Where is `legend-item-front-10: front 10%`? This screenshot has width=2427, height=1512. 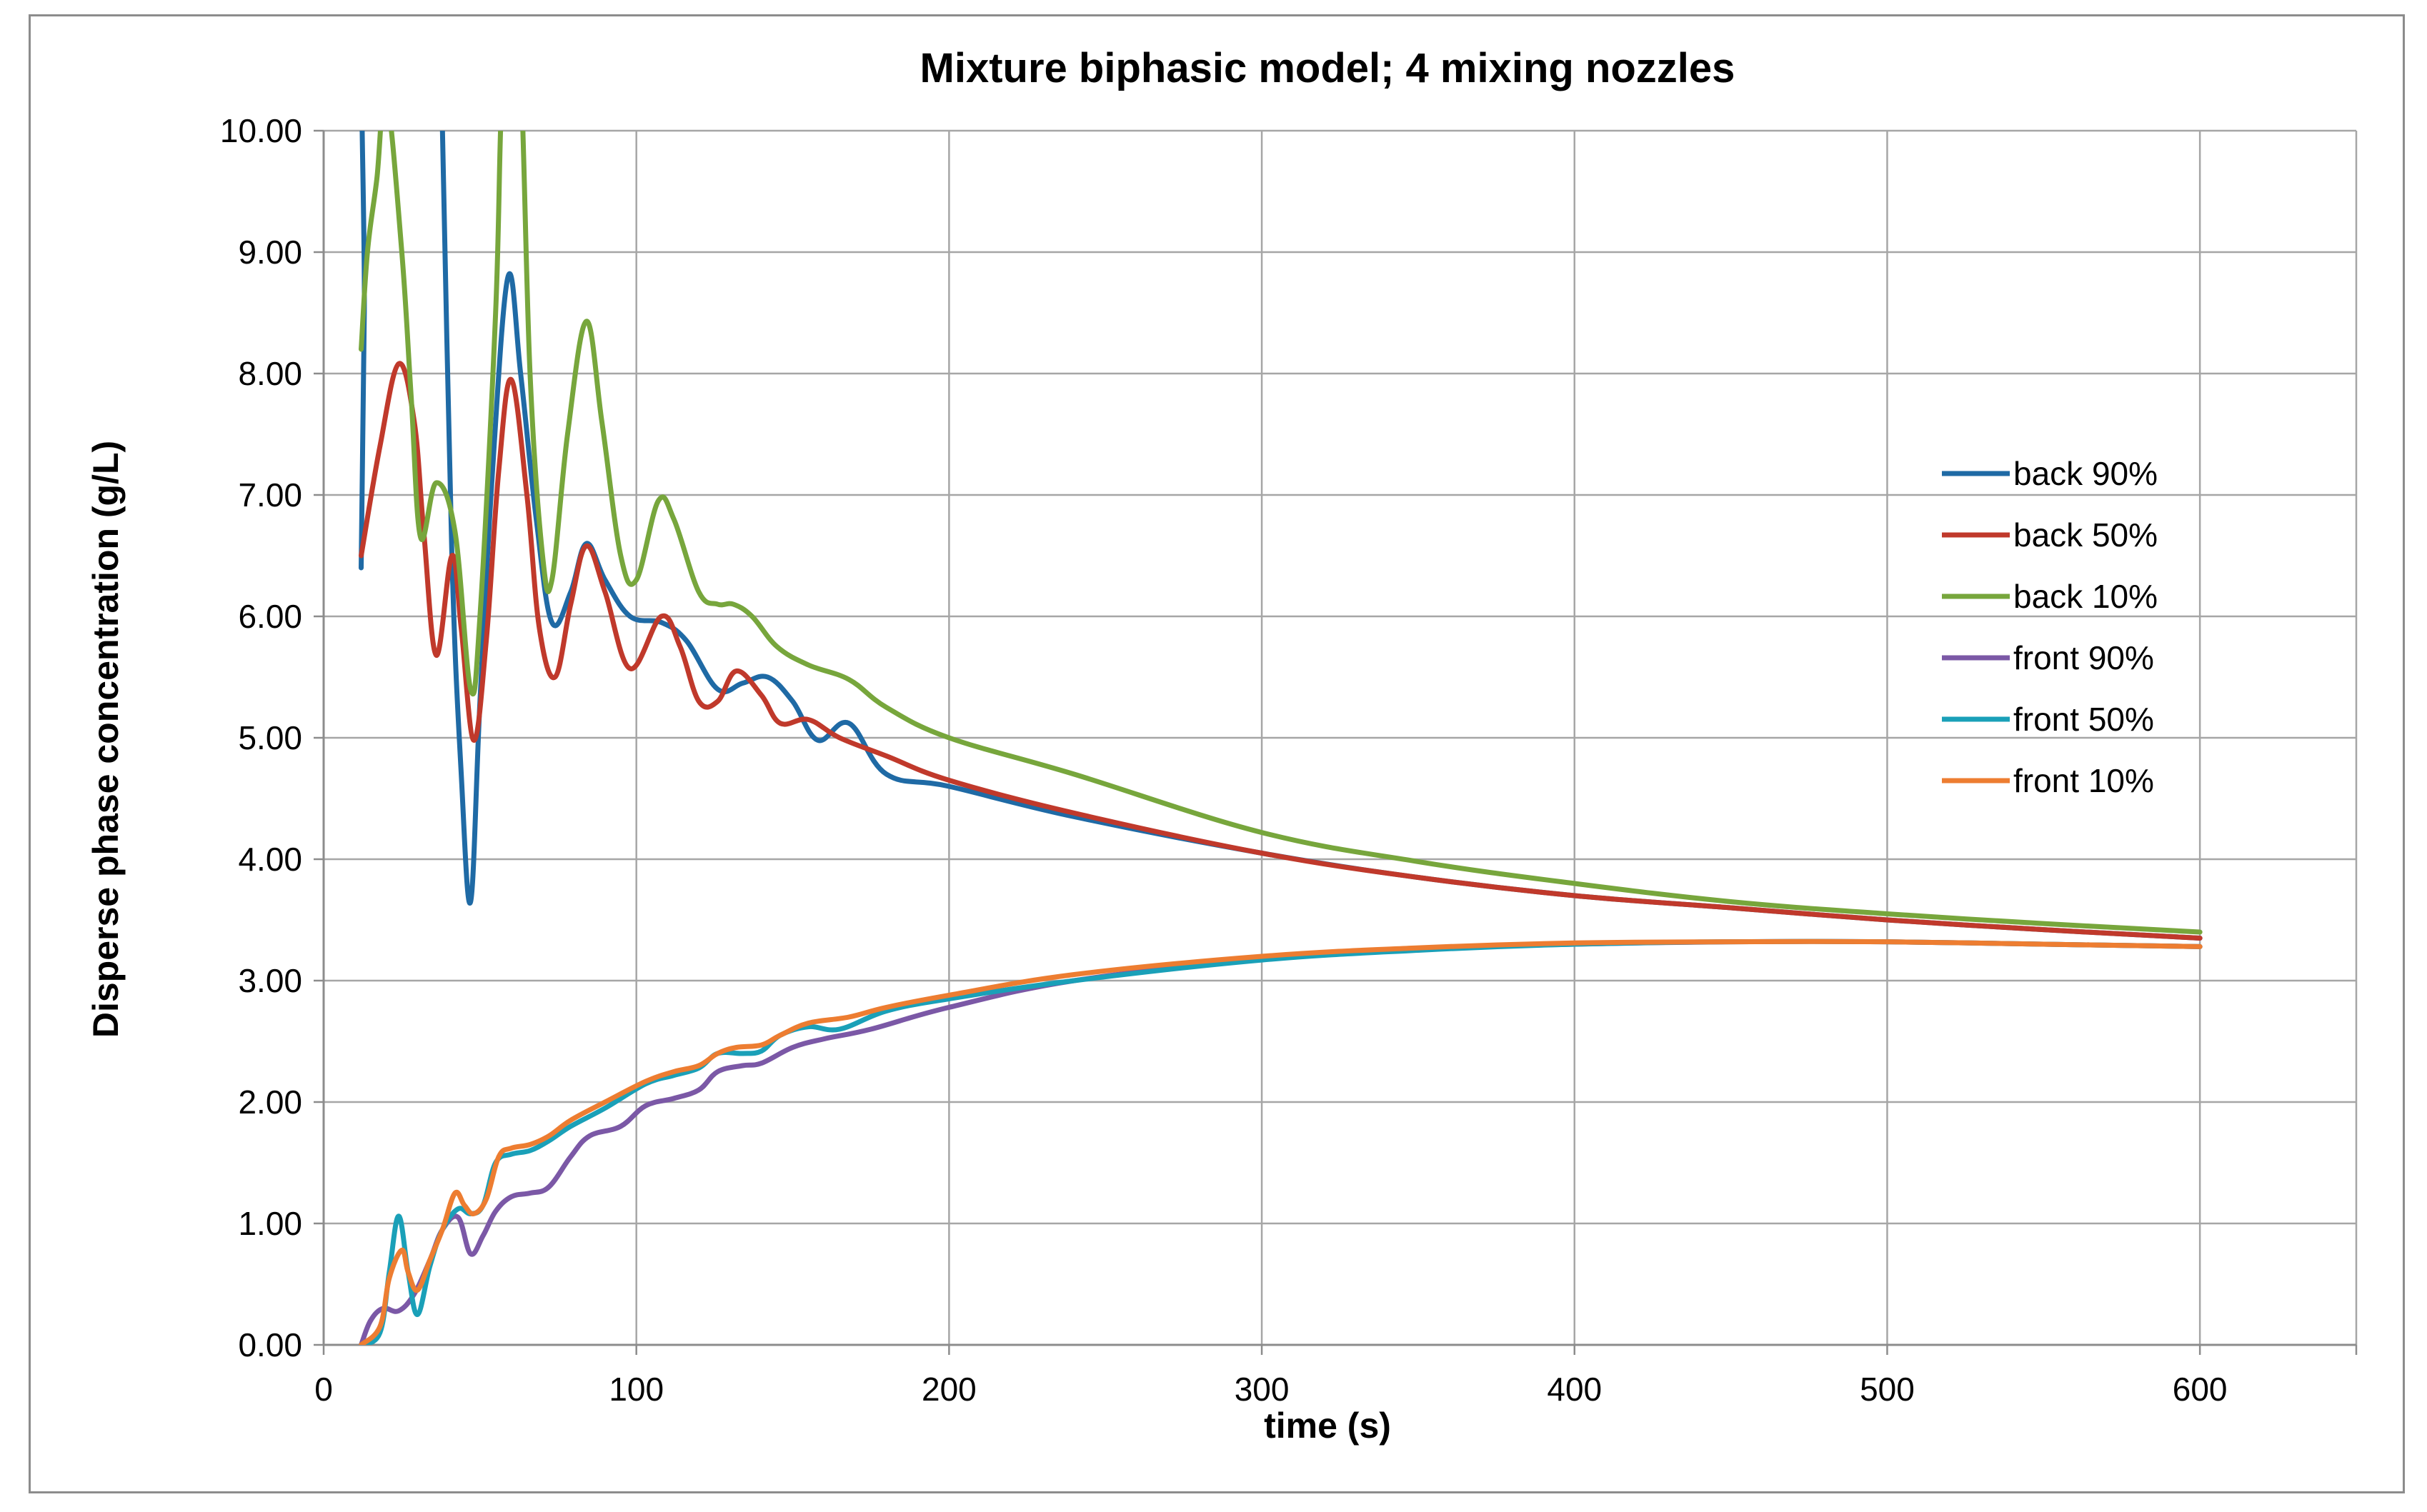 legend-item-front-10: front 10% is located at coordinates (2048, 780).